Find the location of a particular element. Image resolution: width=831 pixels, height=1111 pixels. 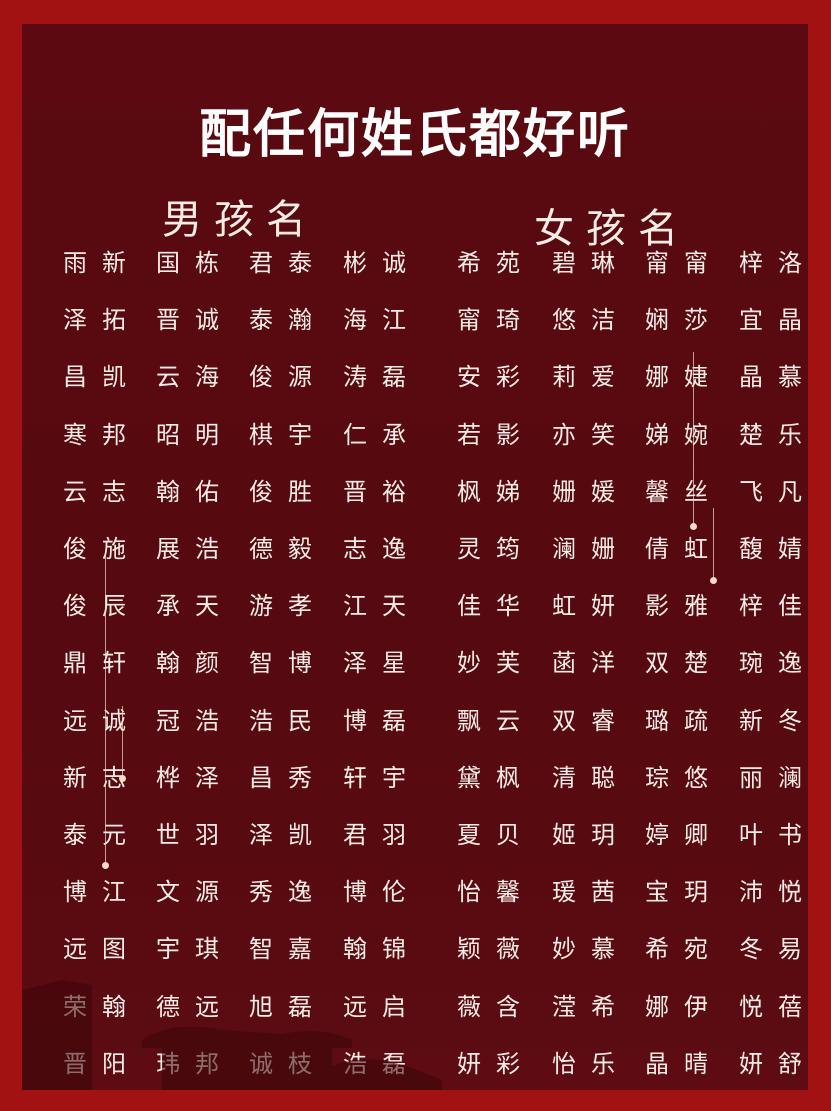

boy-name: 远图 is located at coordinates (102, 949).